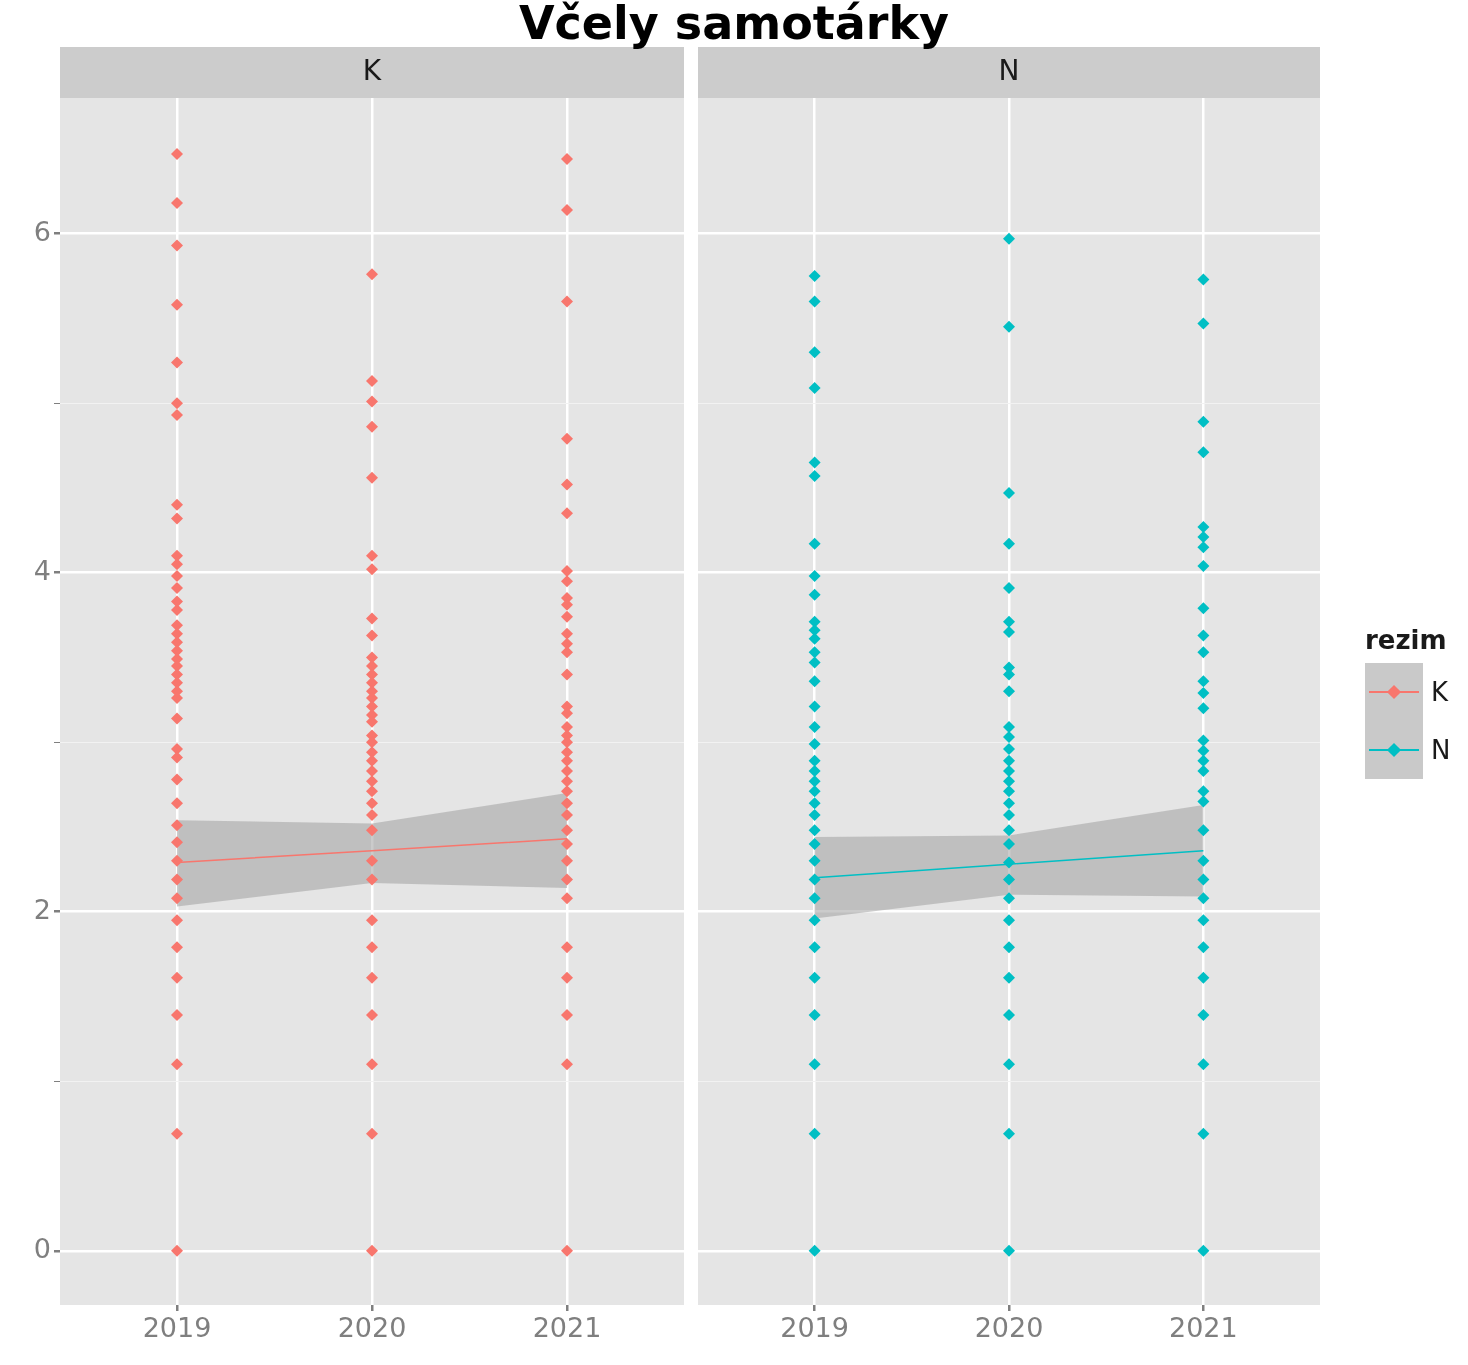  What do you see at coordinates (42, 1248) in the screenshot?
I see `y-tick-label: 0` at bounding box center [42, 1248].